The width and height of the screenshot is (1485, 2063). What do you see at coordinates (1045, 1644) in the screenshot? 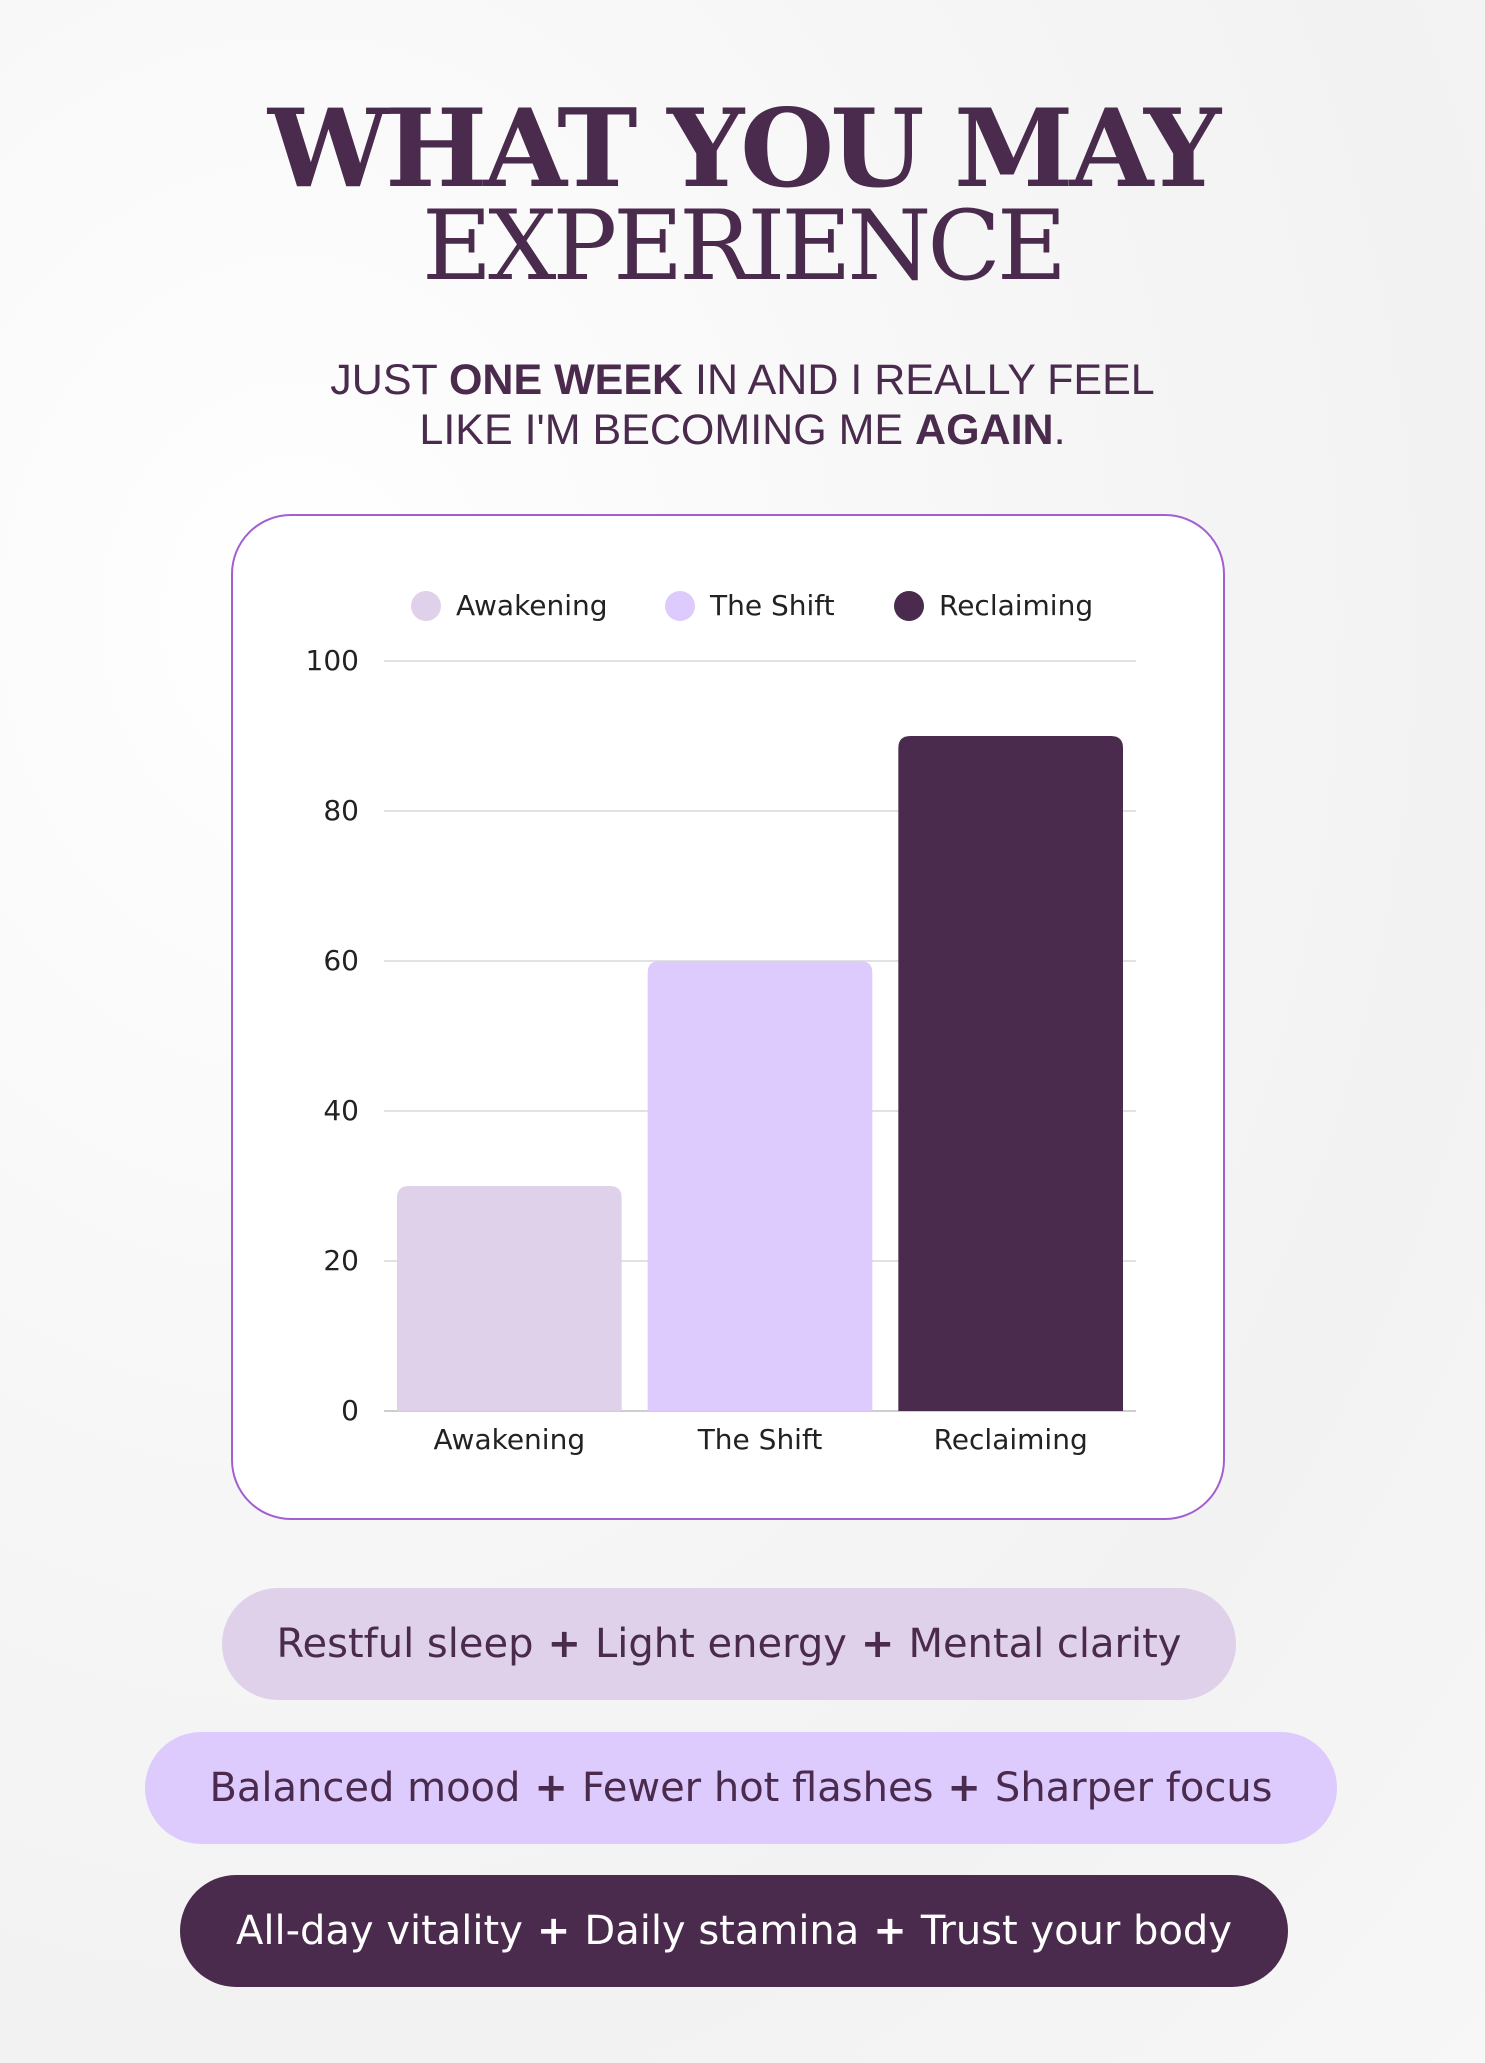
I see `benefit-item: Mental clarity` at bounding box center [1045, 1644].